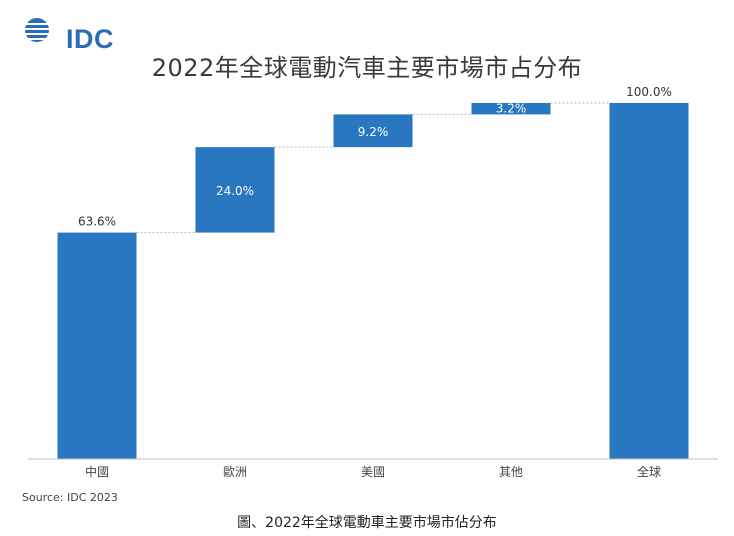 This screenshot has height=536, width=734. I want to click on logo-text: IDC, so click(90, 39).